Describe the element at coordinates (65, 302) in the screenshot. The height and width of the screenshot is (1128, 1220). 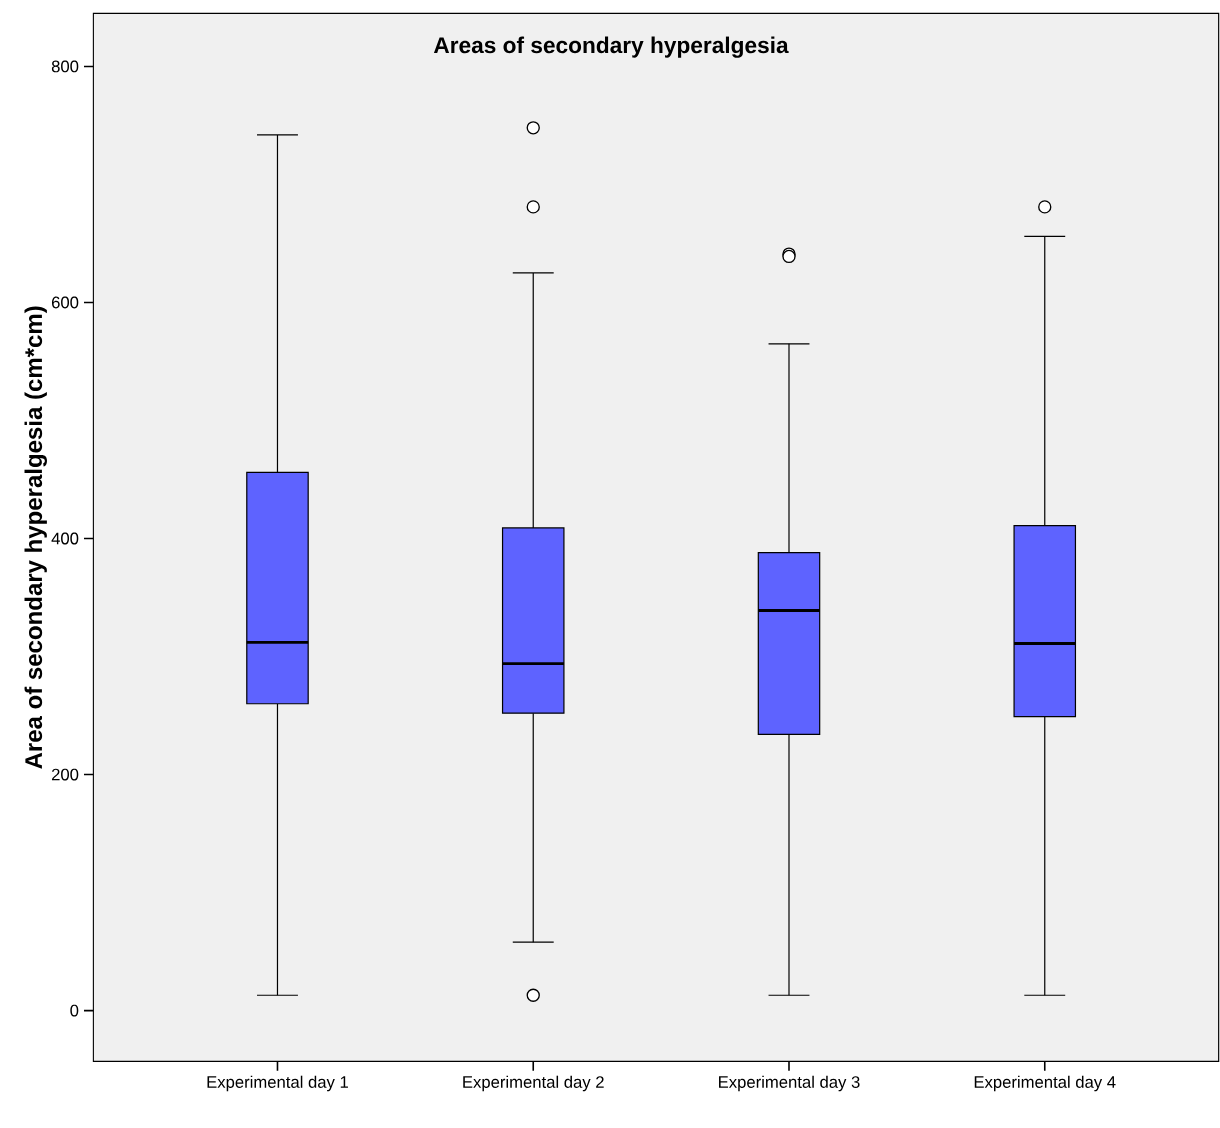
I see `y-tick-label: 600` at that location.